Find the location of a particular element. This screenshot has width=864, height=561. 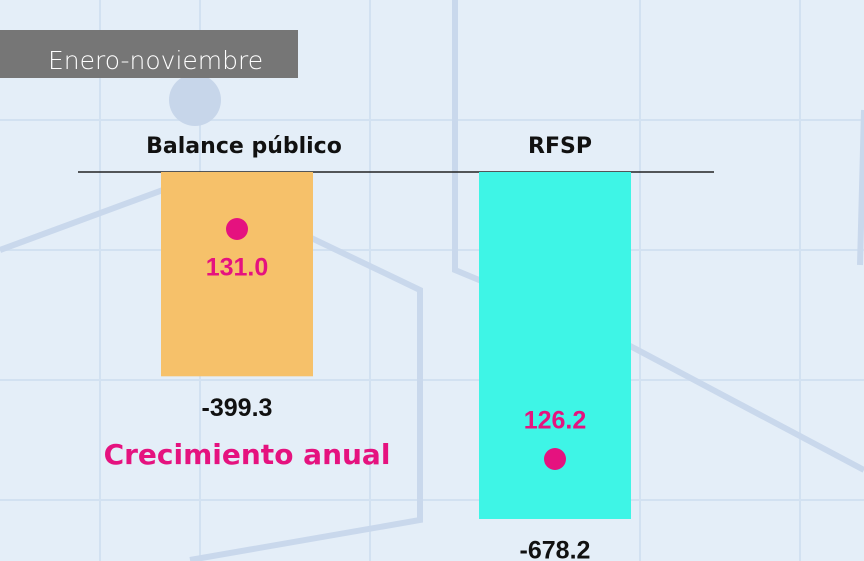

background-dot is located at coordinates (195, 100).